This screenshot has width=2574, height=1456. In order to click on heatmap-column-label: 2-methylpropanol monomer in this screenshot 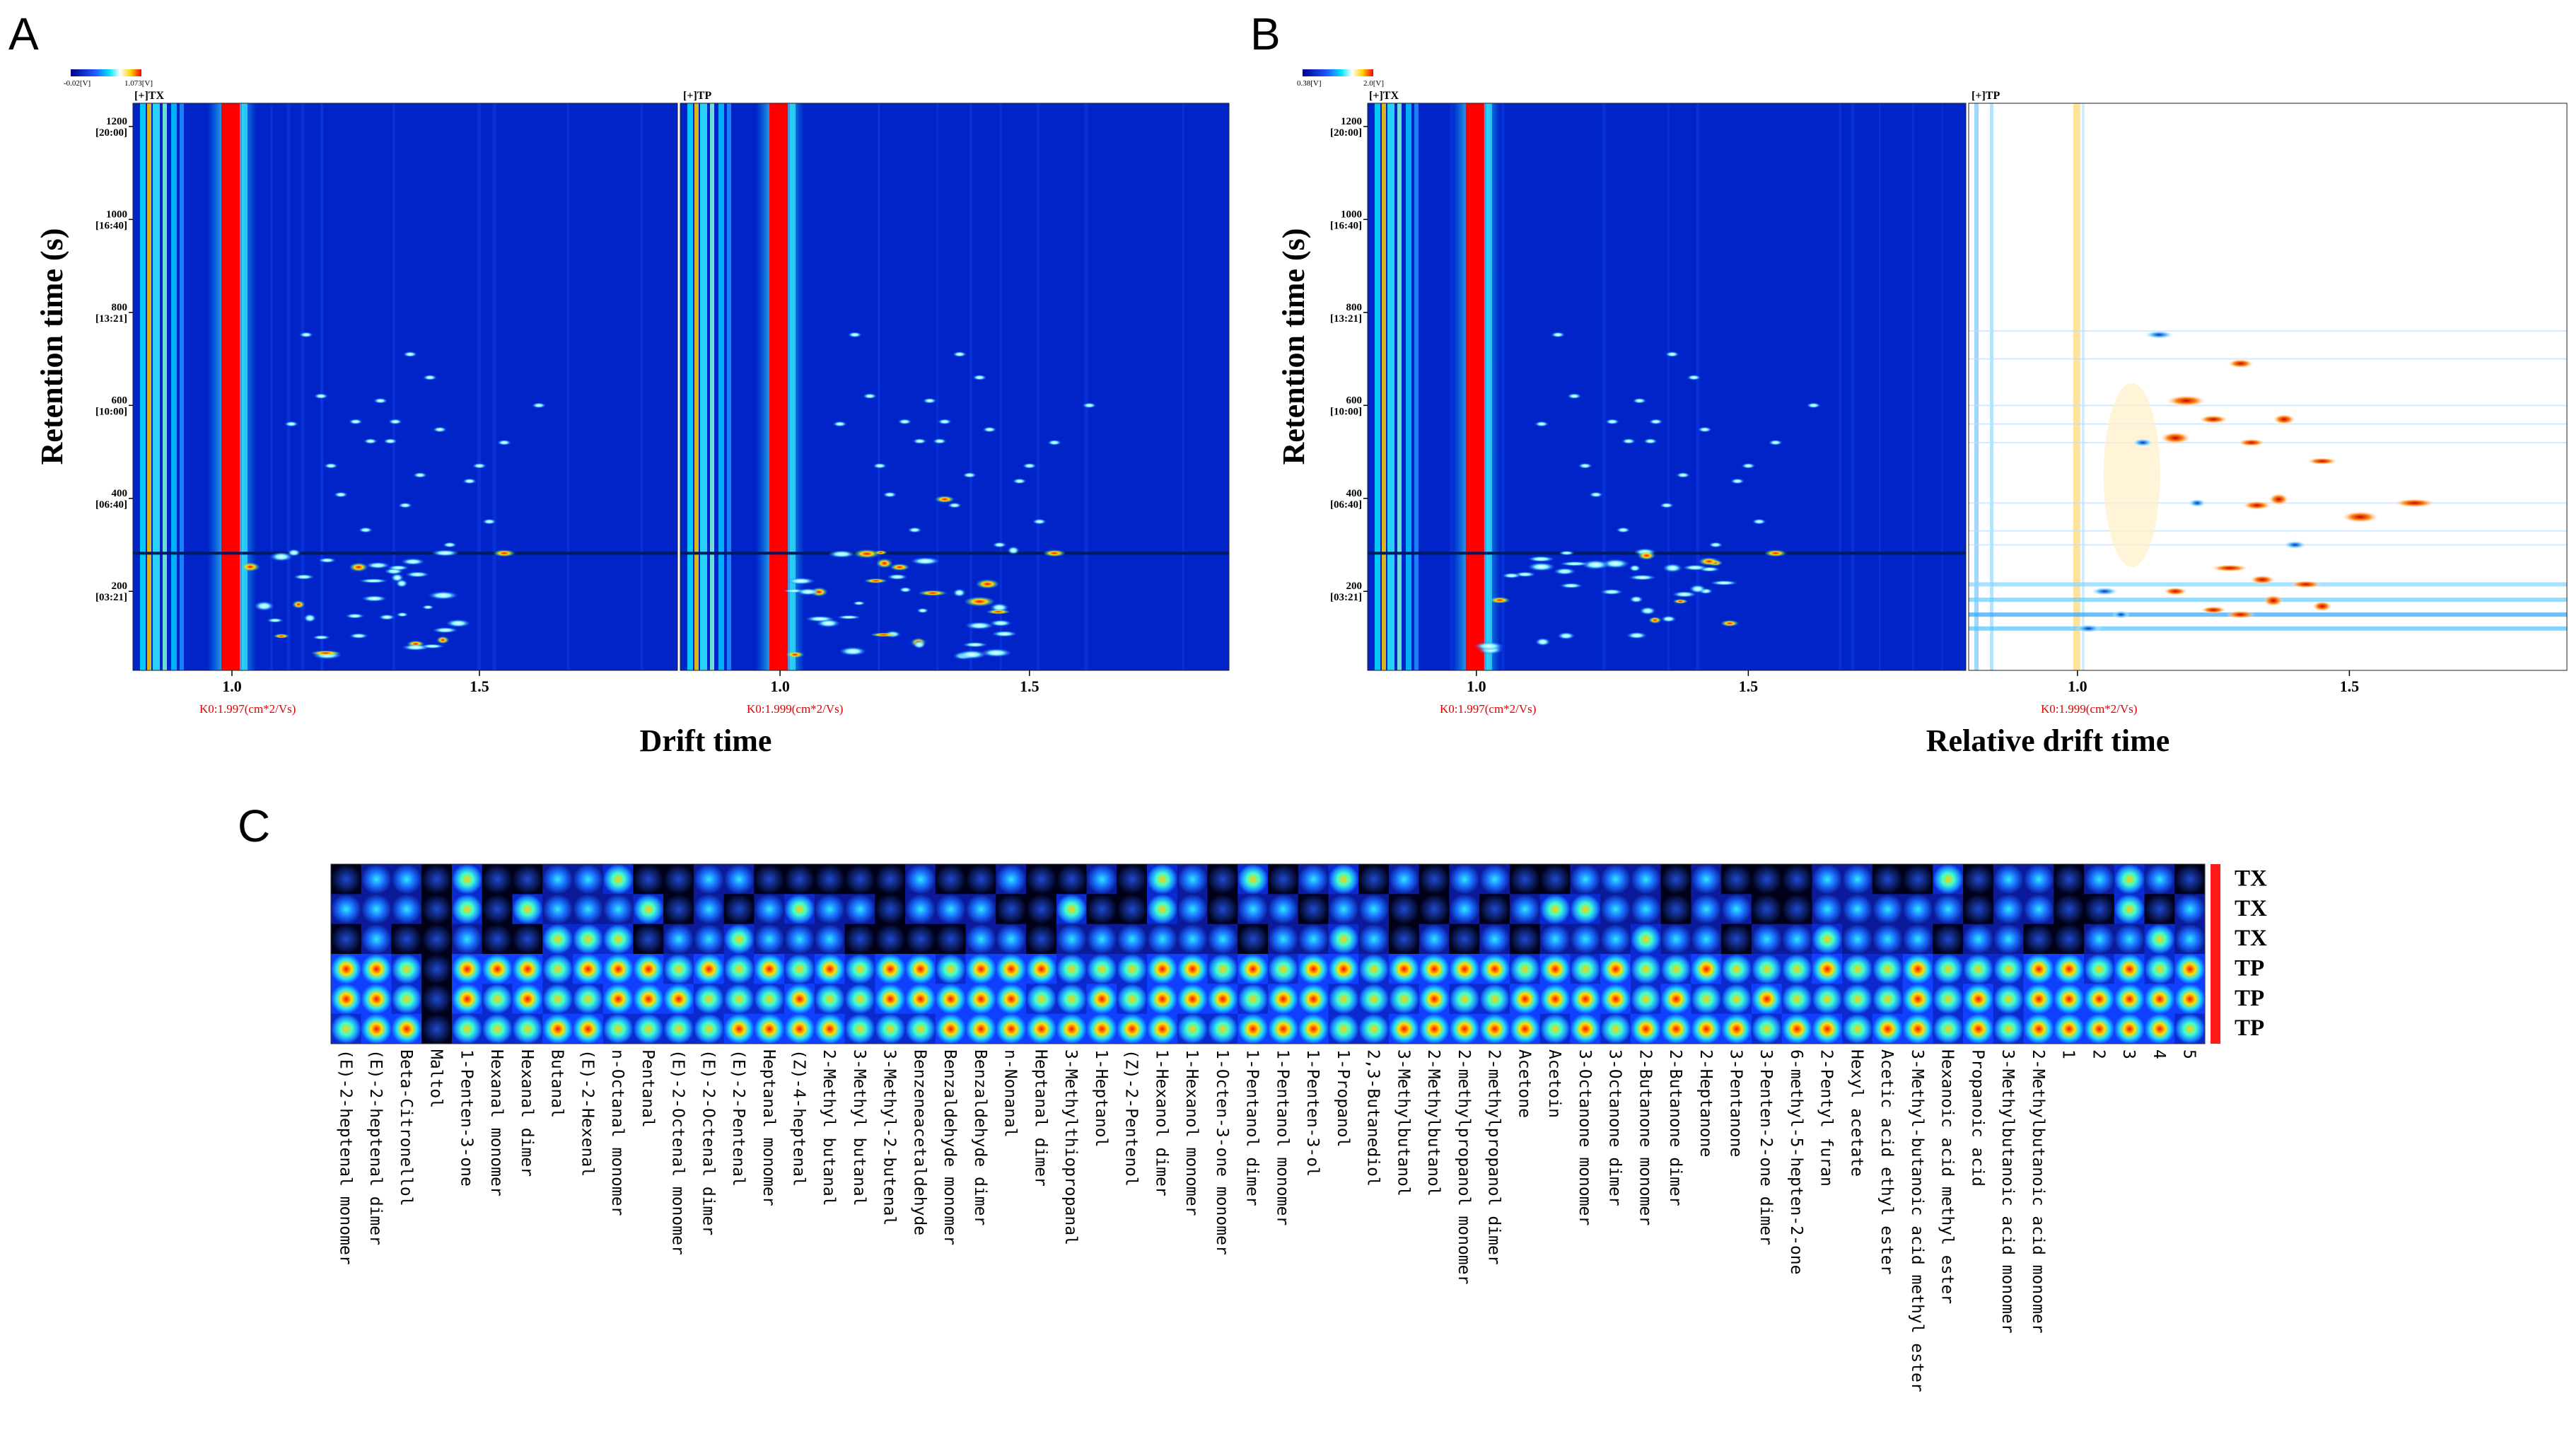, I will do `click(1464, 1167)`.